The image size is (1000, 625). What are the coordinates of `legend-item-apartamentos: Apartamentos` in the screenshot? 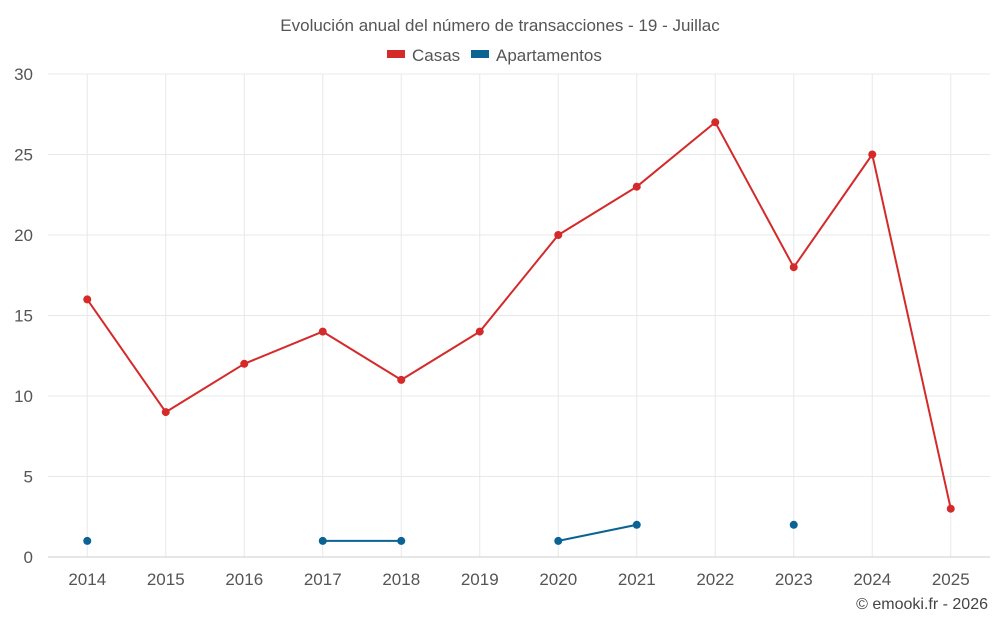 It's located at (536, 55).